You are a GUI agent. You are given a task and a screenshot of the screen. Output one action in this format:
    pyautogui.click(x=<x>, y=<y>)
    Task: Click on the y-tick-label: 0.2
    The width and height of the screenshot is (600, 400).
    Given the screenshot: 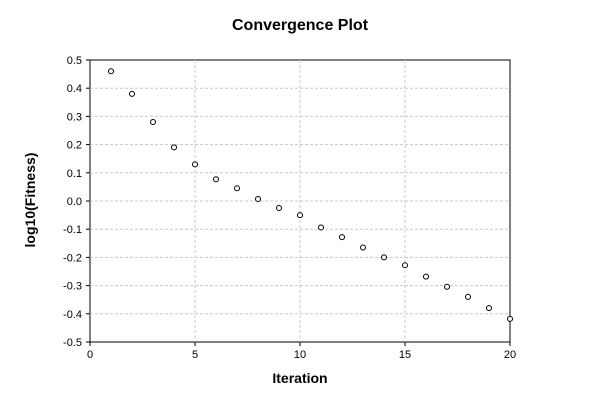 What is the action you would take?
    pyautogui.click(x=74, y=146)
    